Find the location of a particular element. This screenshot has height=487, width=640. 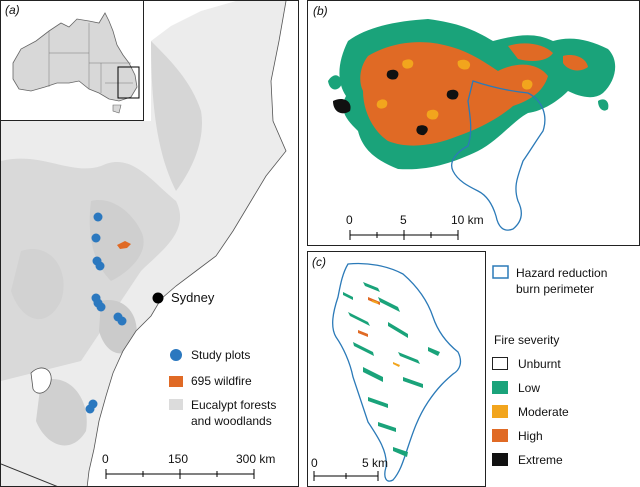

legend-perimeter-label-1: Hazard reduction is located at coordinates (562, 273).